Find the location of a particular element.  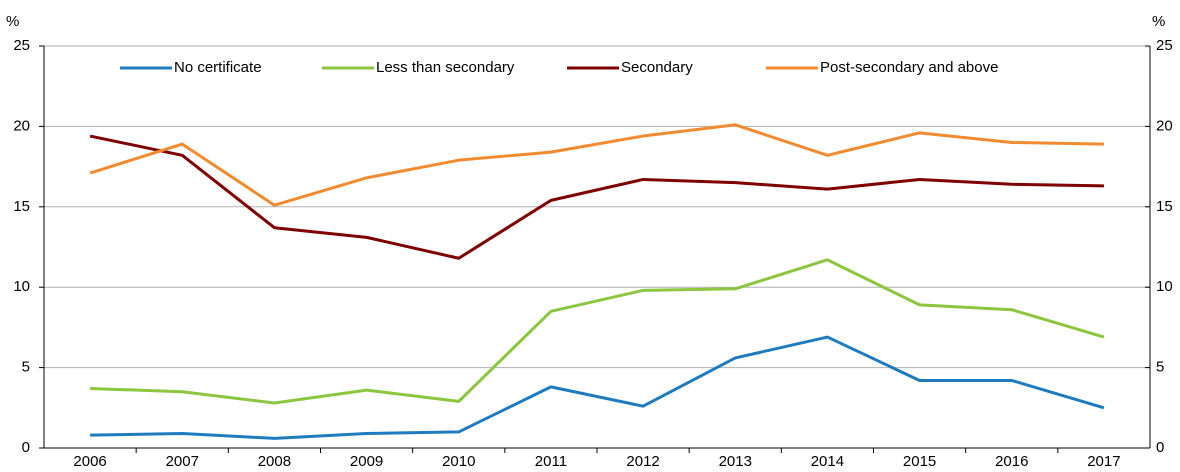

x-tick-label: 2015 is located at coordinates (919, 461).